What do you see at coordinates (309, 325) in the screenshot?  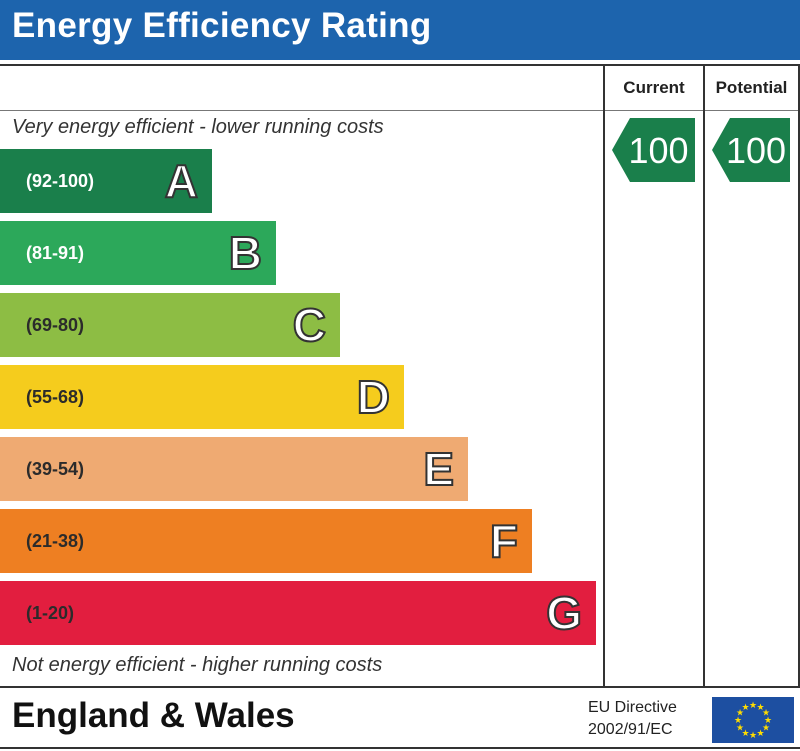 I see `band-letter: C` at bounding box center [309, 325].